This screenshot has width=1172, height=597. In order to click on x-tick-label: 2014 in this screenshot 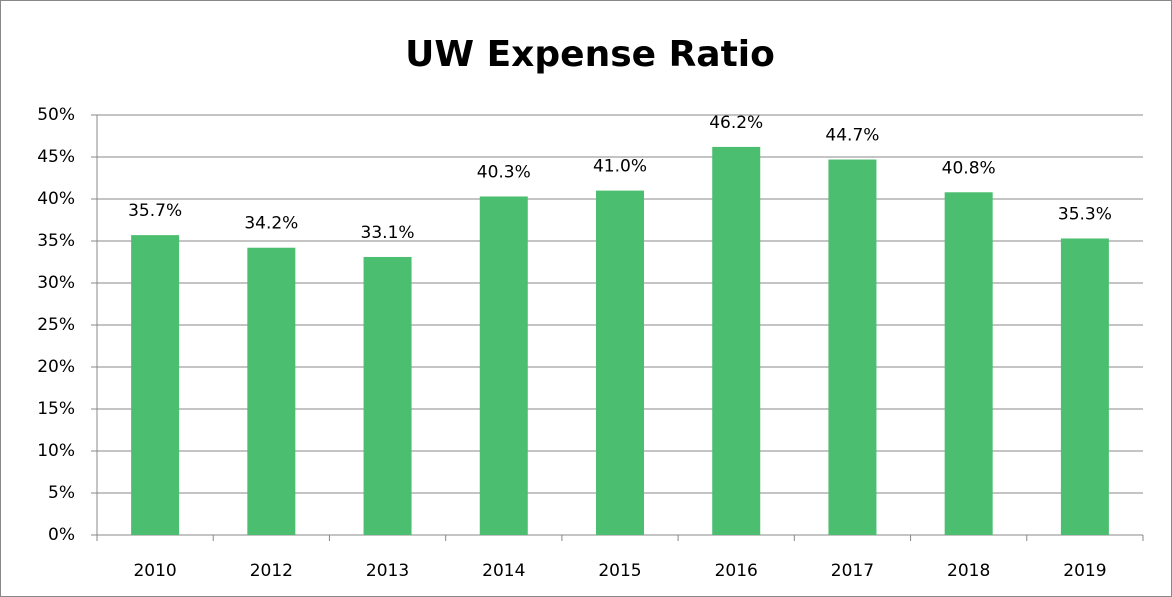, I will do `click(503, 571)`.